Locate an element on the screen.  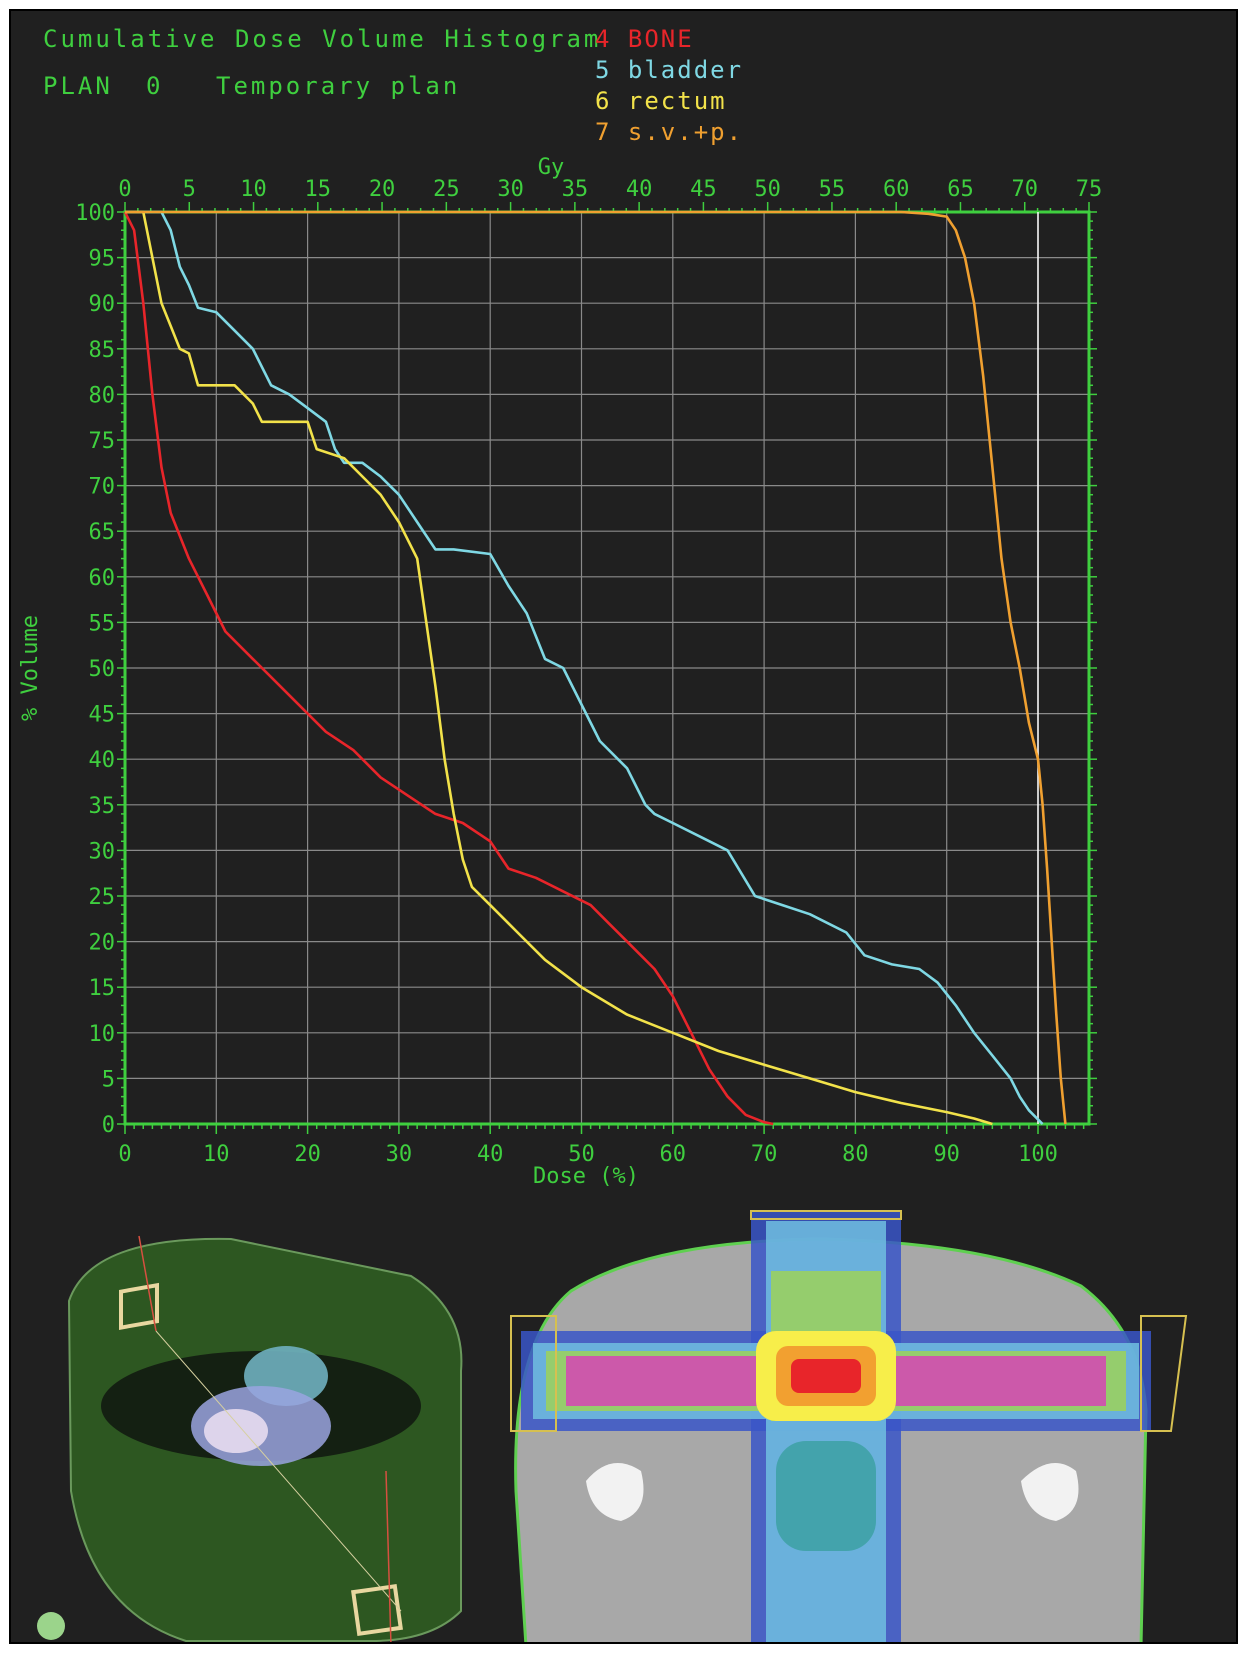
legend-number: 7 is located at coordinates (611, 132).